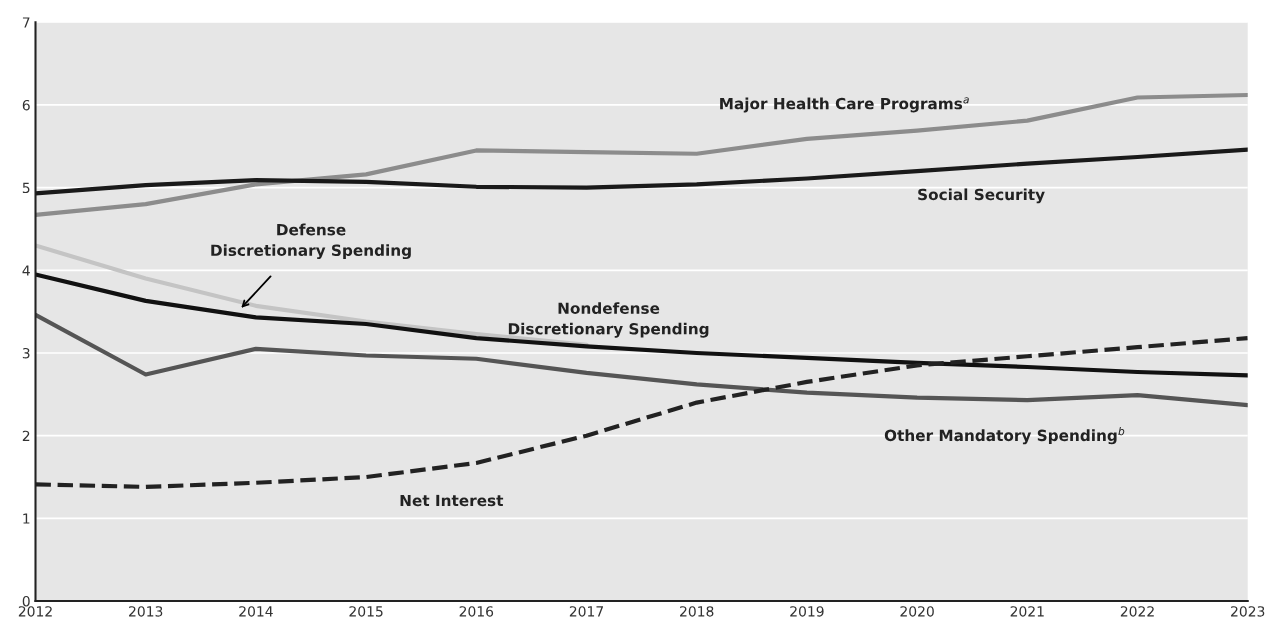 Image resolution: width=1268 pixels, height=636 pixels. I want to click on x-tick-label: 2018, so click(697, 611).